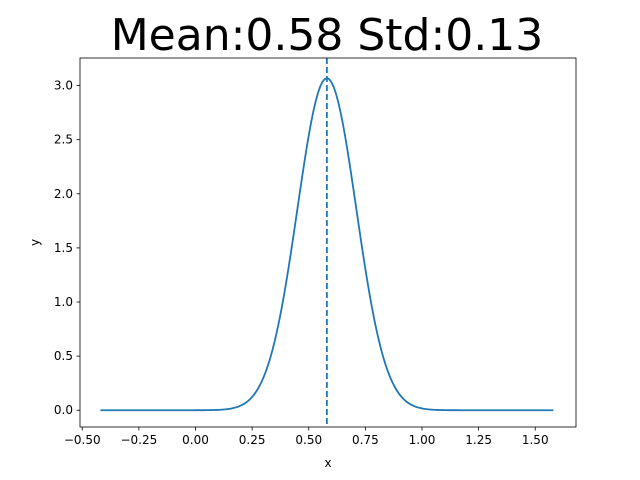  I want to click on x-tick-label: 1.25, so click(478, 440).